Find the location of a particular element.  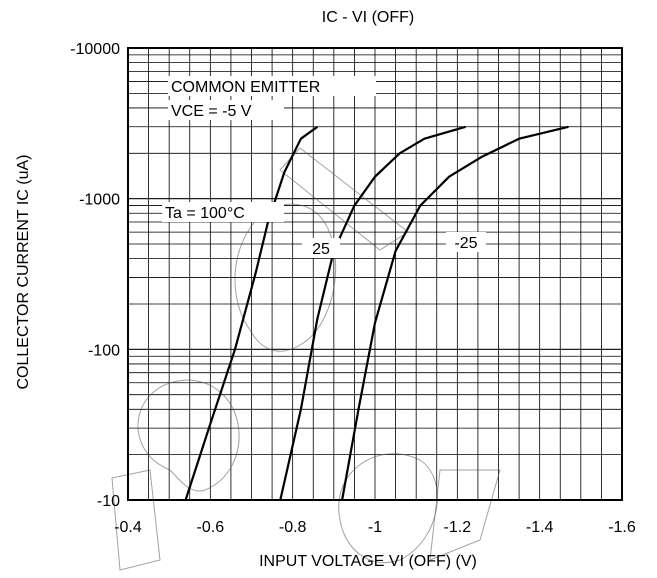

x-tick-label: -0.6 is located at coordinates (211, 527).